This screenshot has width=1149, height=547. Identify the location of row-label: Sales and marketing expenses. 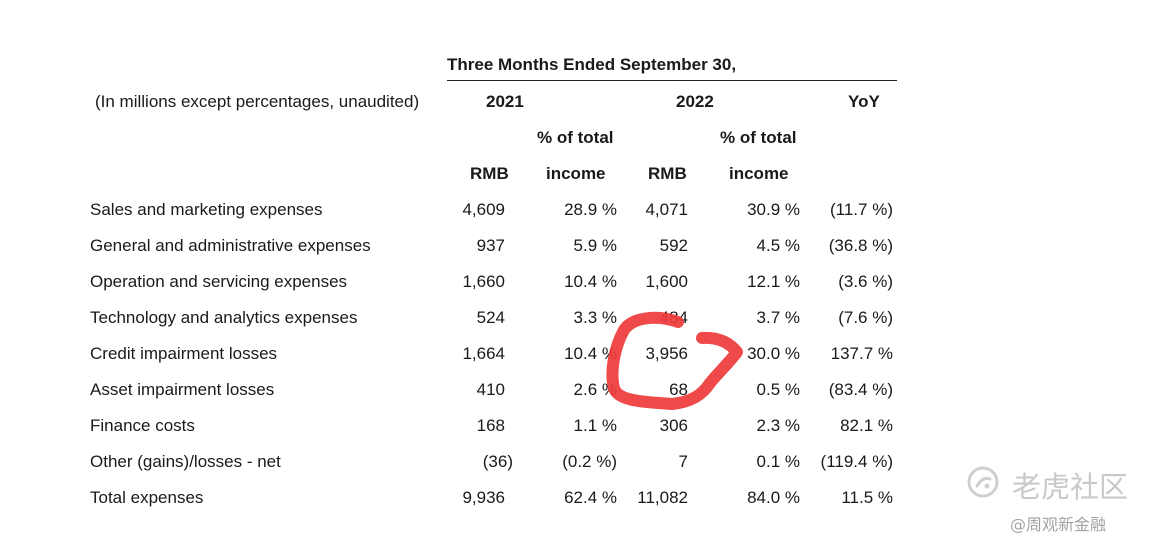
(206, 209).